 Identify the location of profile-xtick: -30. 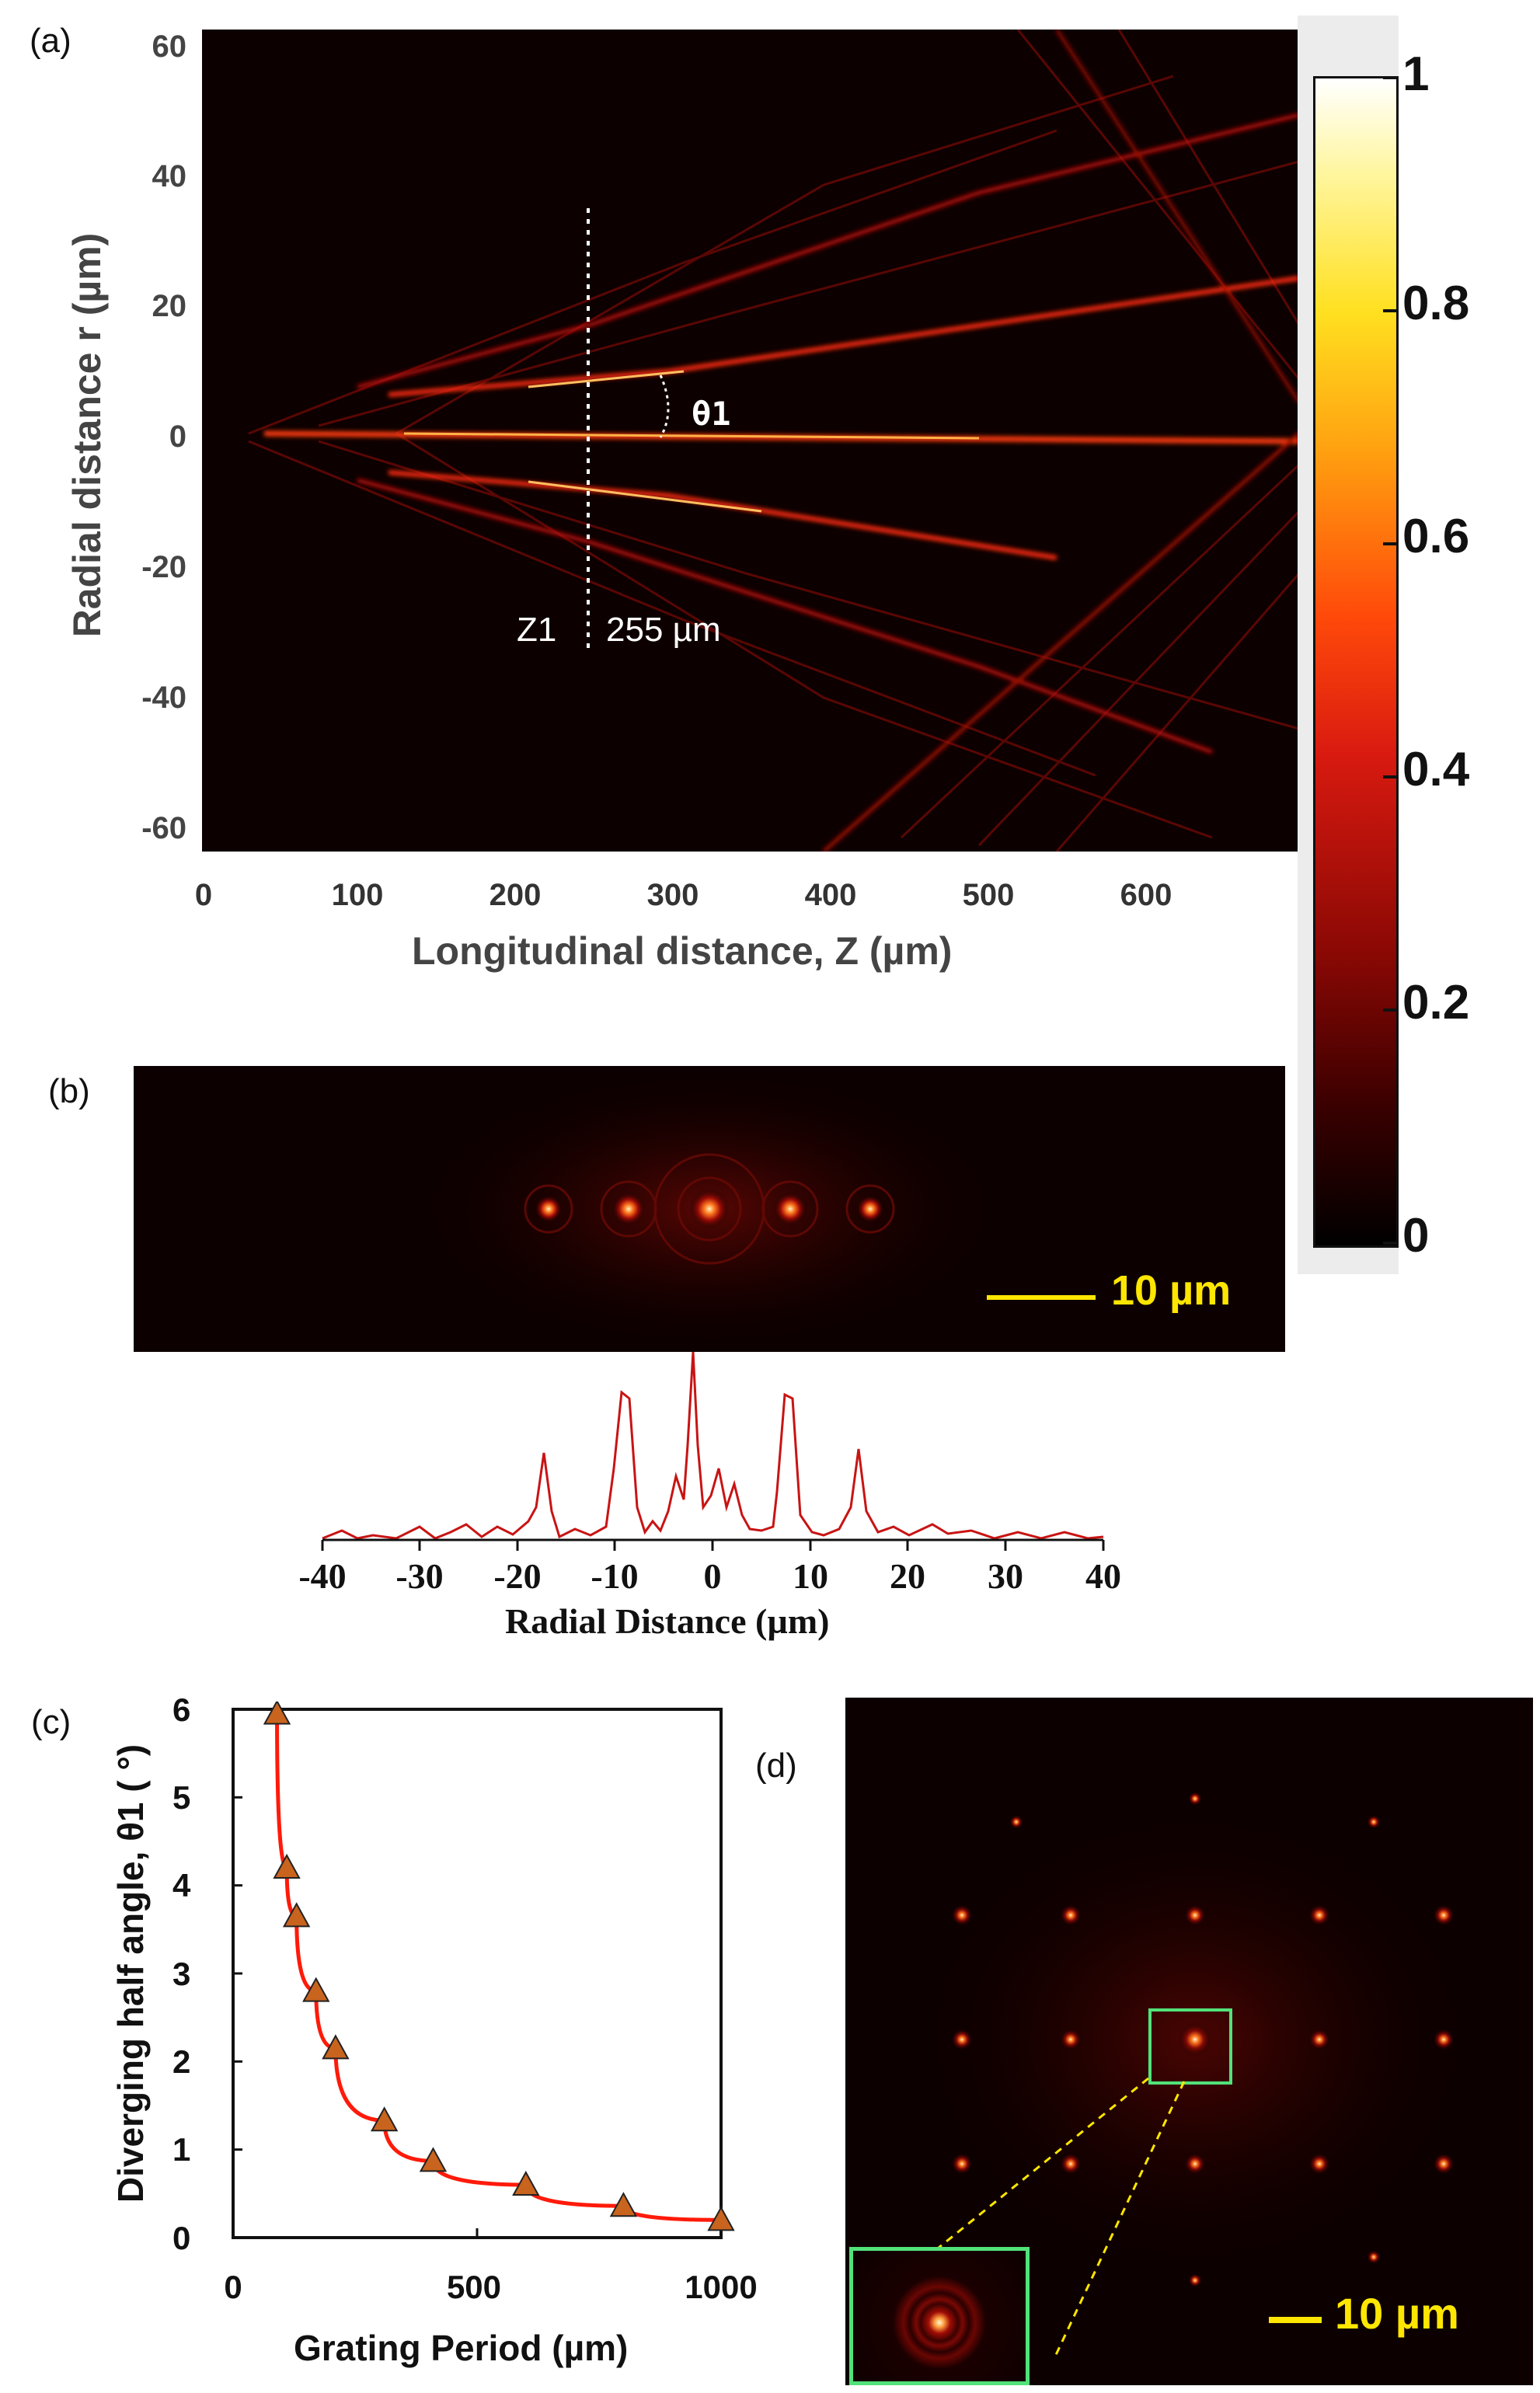
(419, 1576).